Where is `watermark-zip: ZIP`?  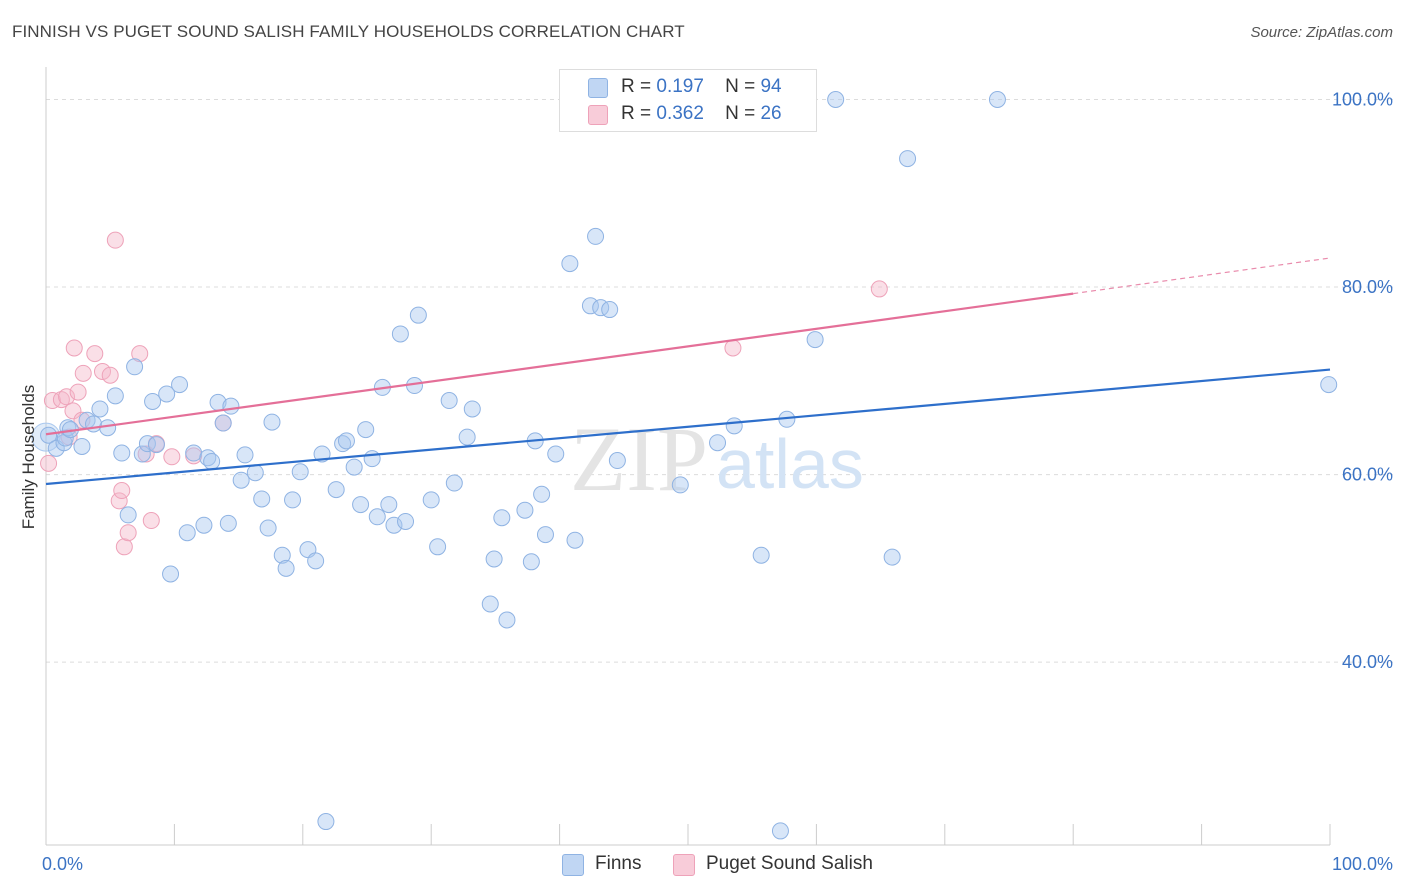
watermark-zip: ZIP is located at coordinates (639, 459).